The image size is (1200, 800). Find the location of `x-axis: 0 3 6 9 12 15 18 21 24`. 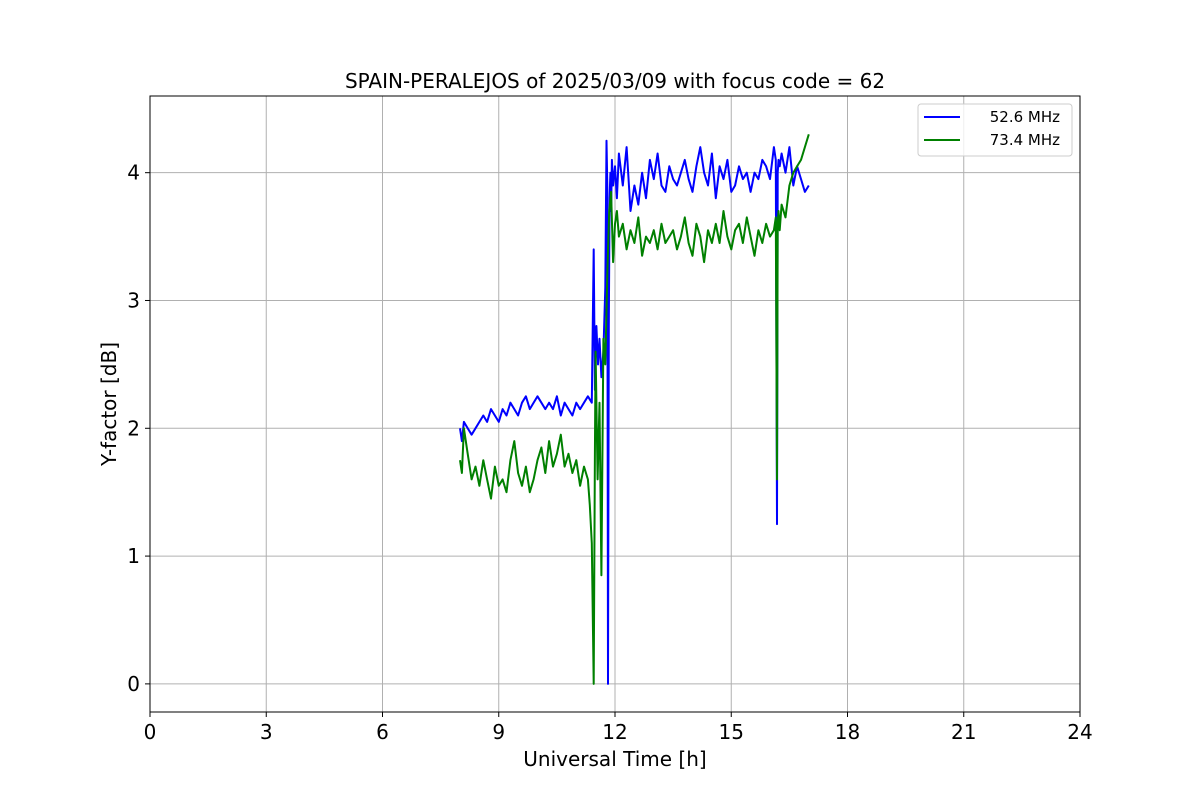

x-axis: 0 3 6 9 12 15 18 21 24 is located at coordinates (618, 728).